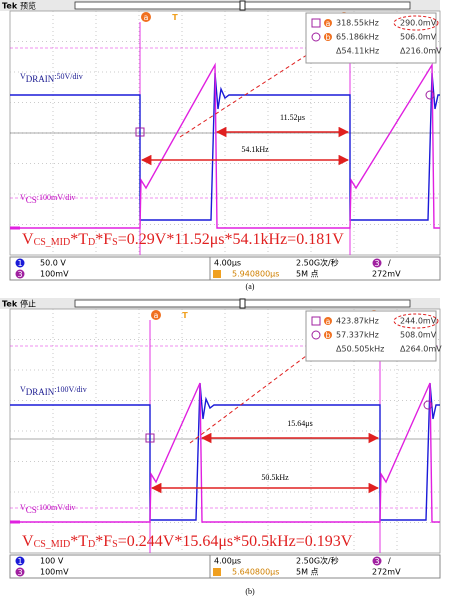 This screenshot has width=474, height=602. Describe the element at coordinates (418, 335) in the screenshot. I see `readout-volt: 508.0mV` at that location.